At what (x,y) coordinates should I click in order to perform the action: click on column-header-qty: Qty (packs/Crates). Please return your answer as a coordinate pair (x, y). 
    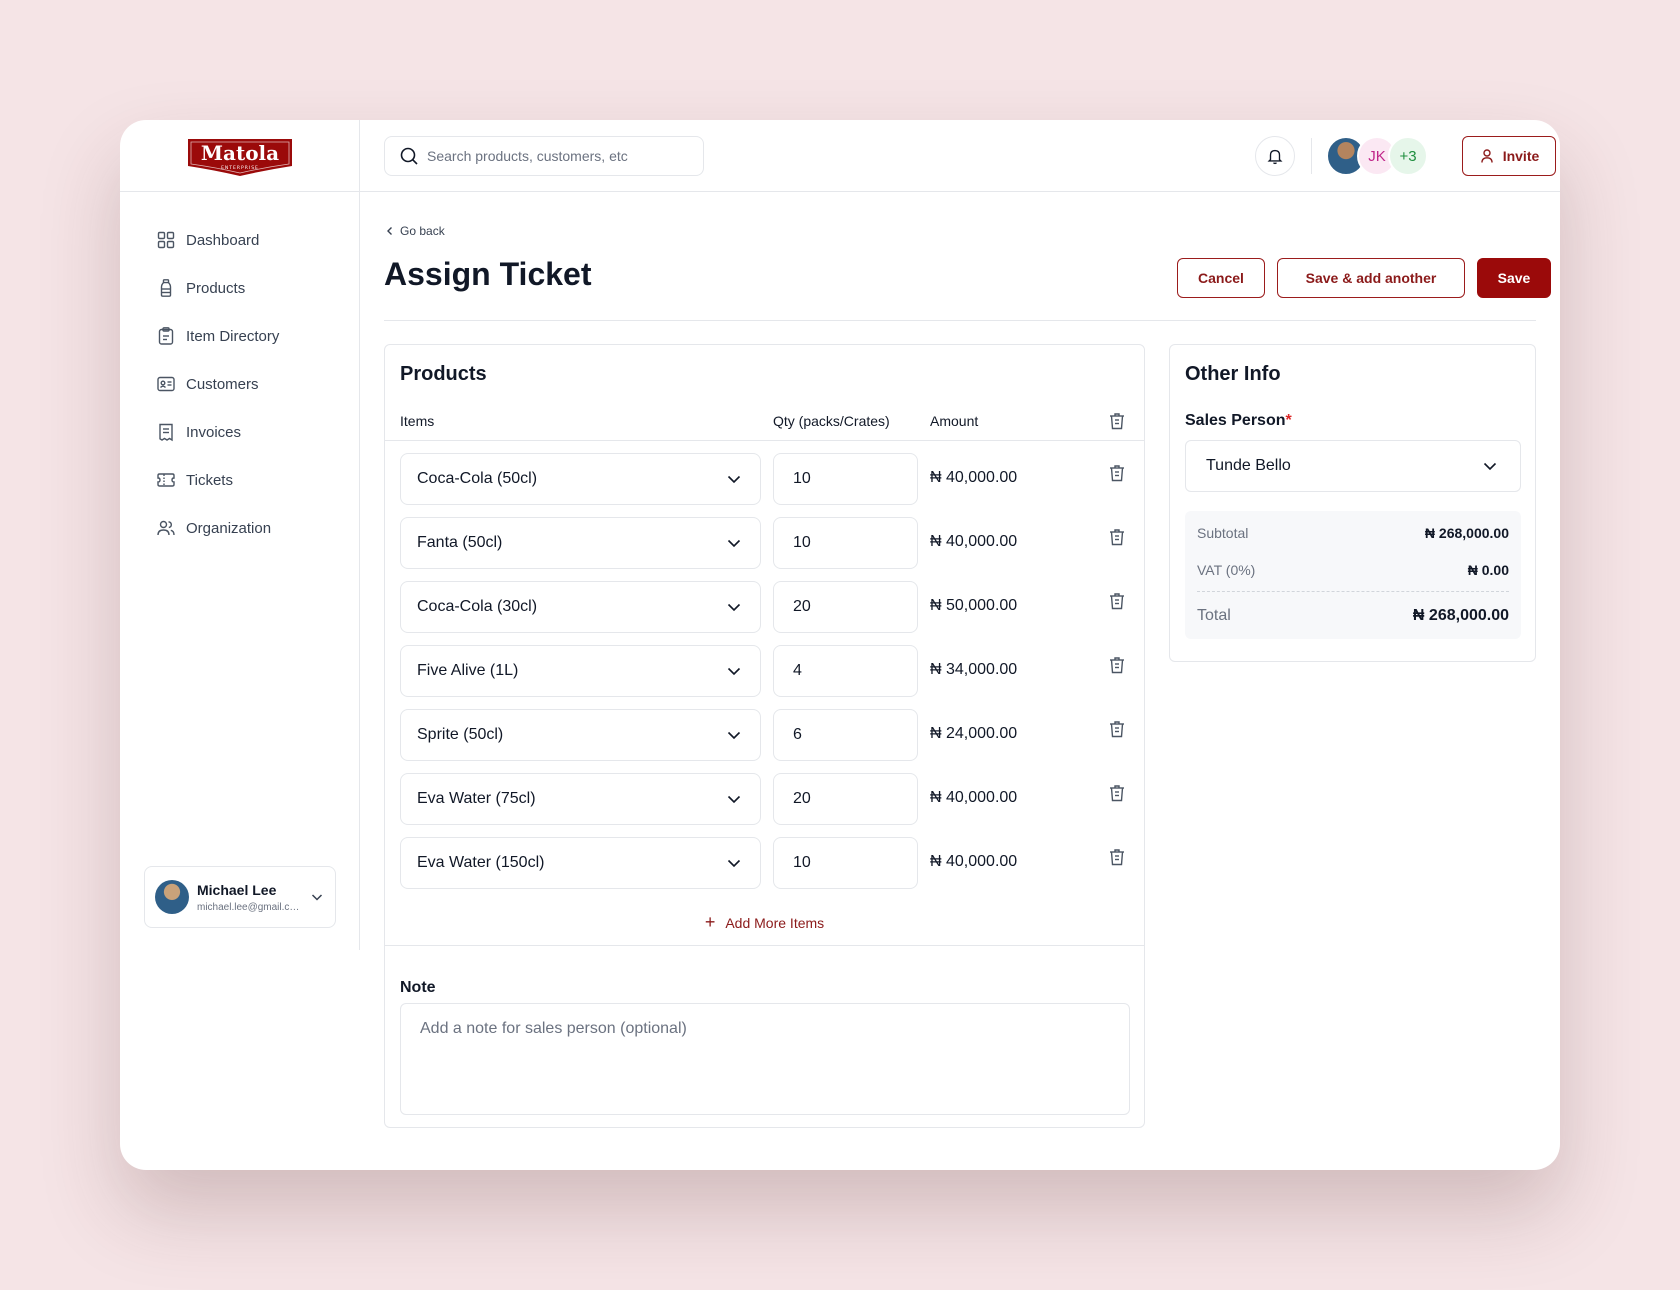
    Looking at the image, I should click on (831, 421).